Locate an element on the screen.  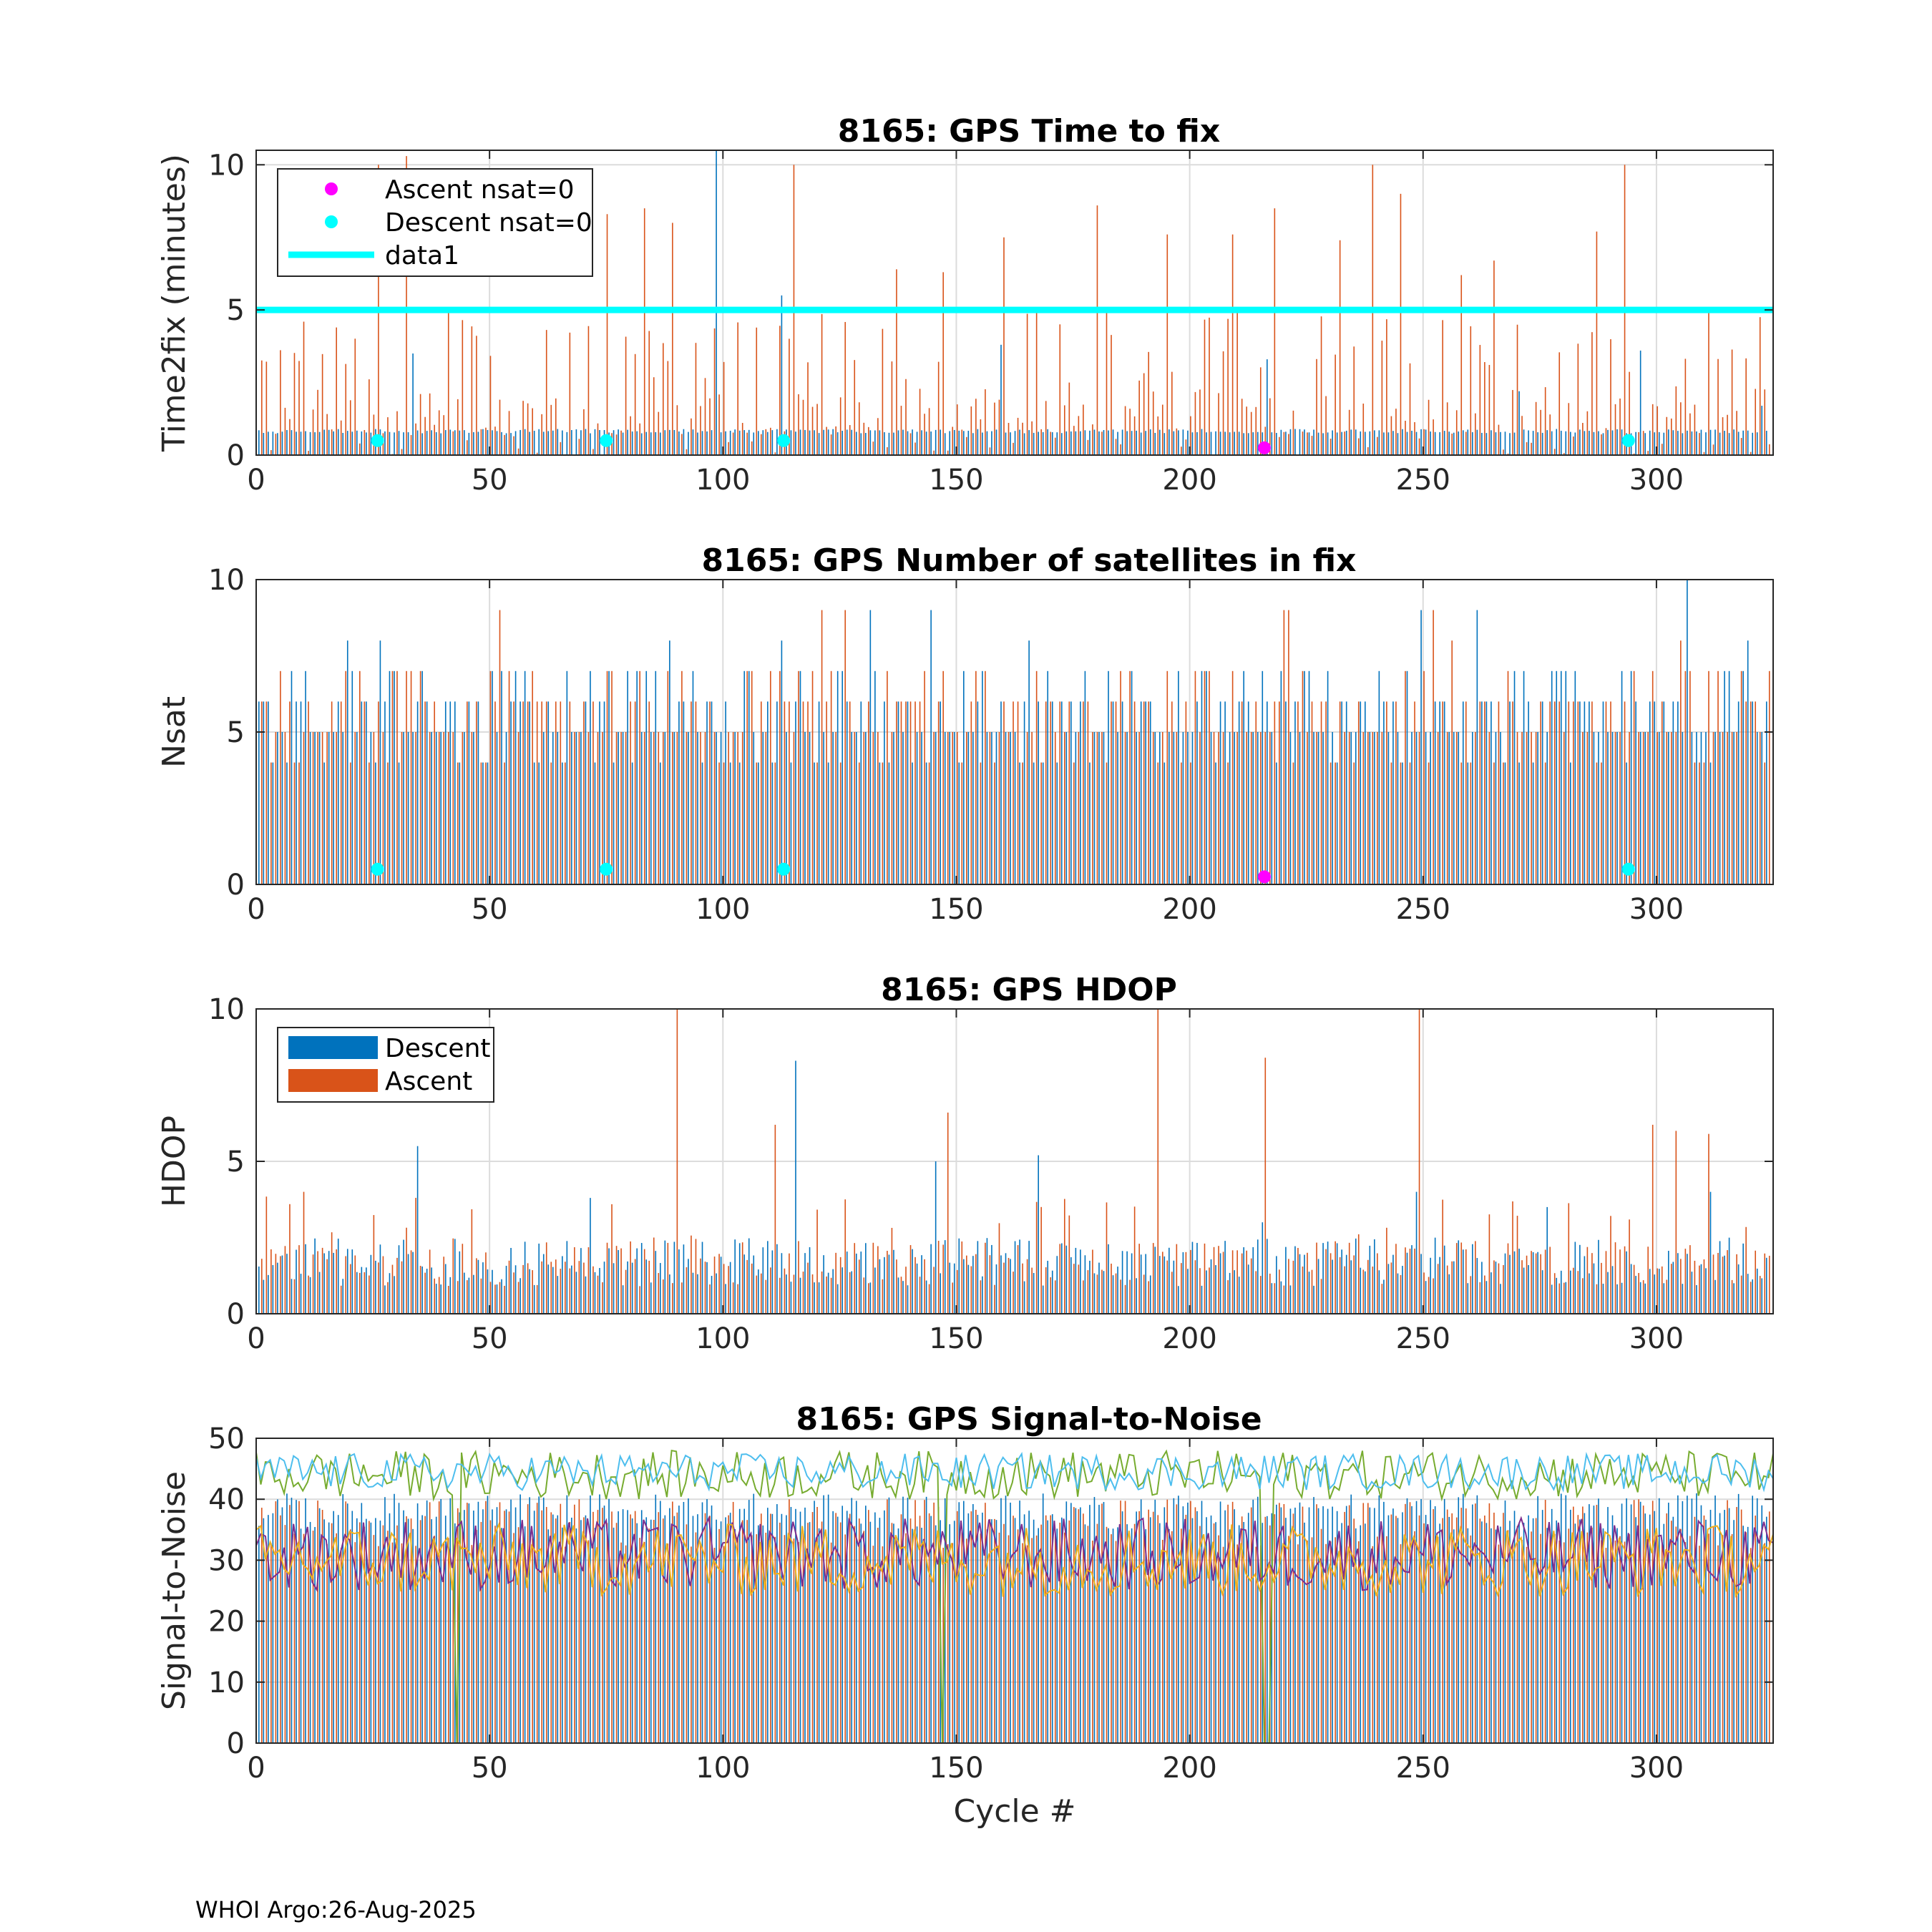
legend-label: Ascent nsat=0 is located at coordinates (480, 190).